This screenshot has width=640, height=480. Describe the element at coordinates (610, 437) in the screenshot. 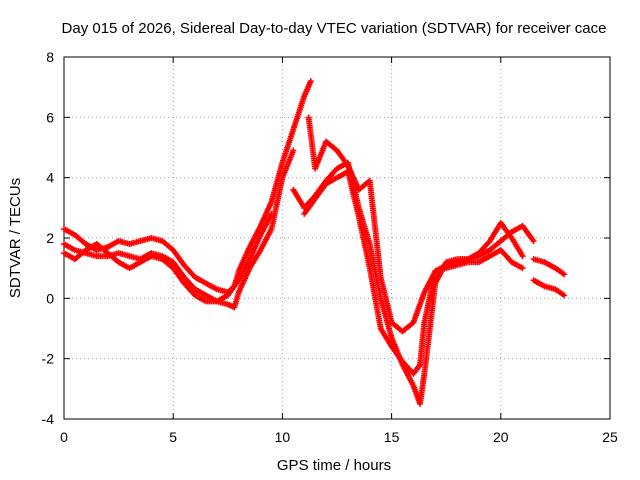

I see `x-tick-label: 25` at that location.